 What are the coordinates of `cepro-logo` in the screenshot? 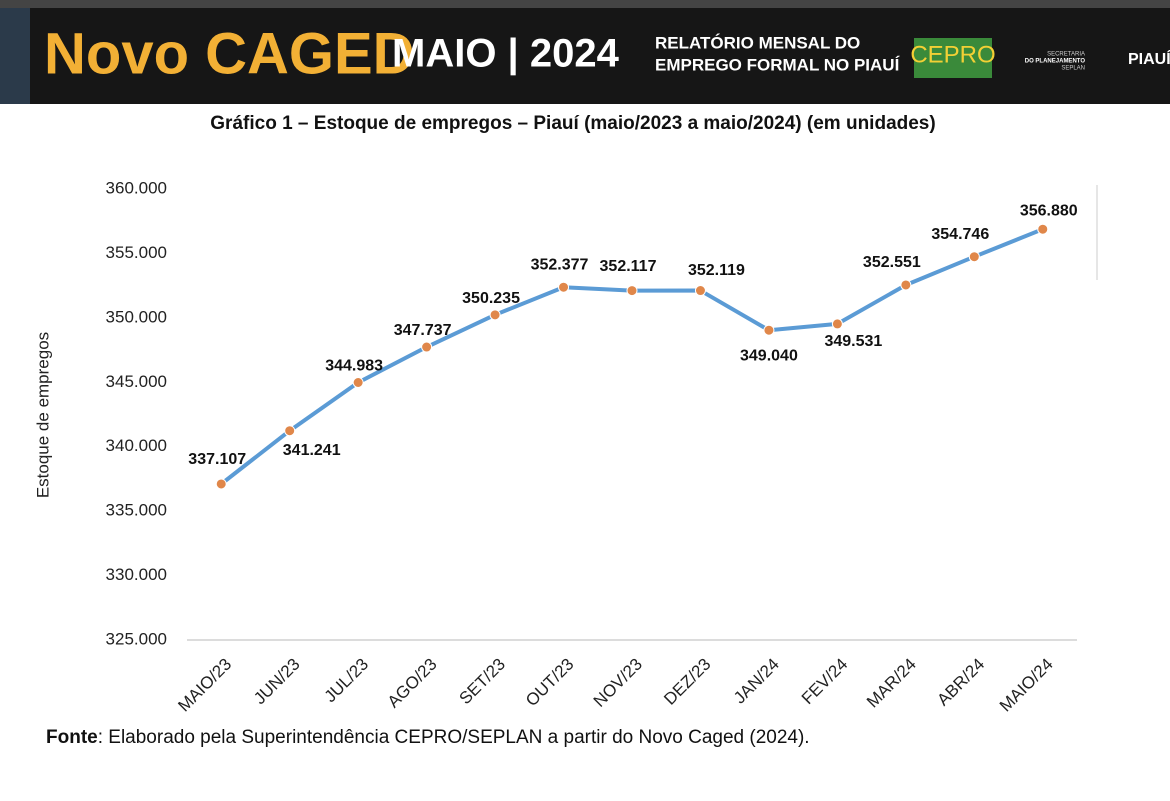 It's located at (953, 58).